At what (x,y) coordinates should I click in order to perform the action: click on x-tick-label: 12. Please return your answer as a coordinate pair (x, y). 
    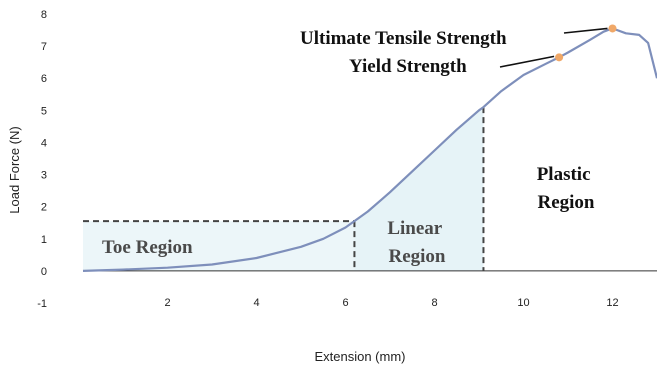
    Looking at the image, I should click on (612, 303).